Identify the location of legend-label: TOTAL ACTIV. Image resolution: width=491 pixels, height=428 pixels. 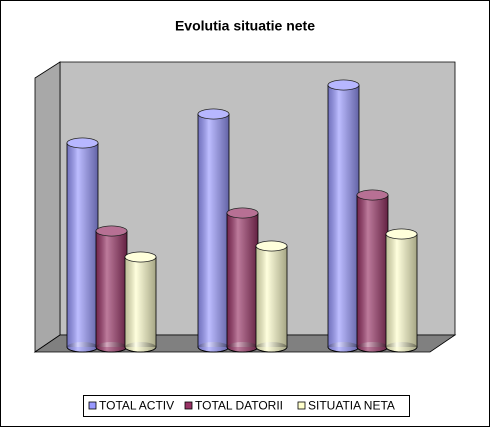
(136, 406).